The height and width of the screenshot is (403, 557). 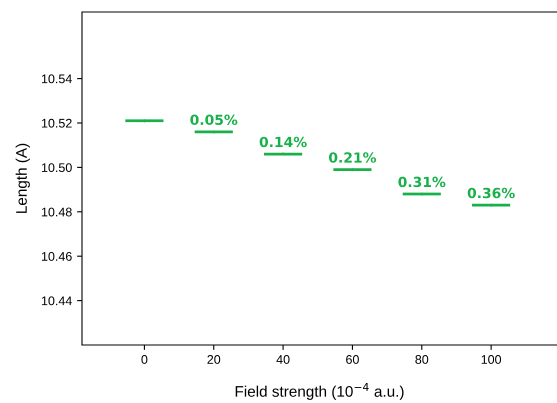 I want to click on y-tick-label: 10.52, so click(x=57, y=123).